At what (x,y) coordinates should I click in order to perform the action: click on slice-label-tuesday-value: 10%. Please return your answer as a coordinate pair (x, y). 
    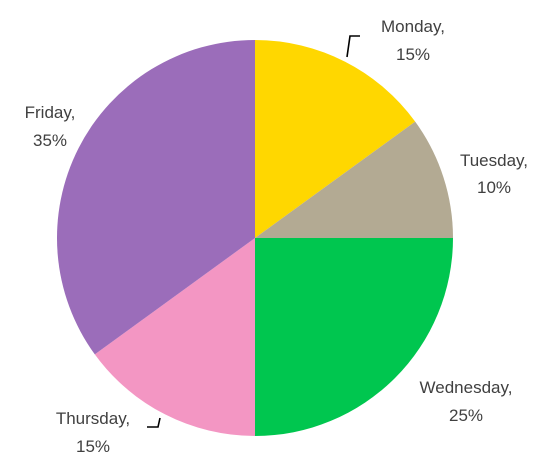
    Looking at the image, I should click on (494, 187).